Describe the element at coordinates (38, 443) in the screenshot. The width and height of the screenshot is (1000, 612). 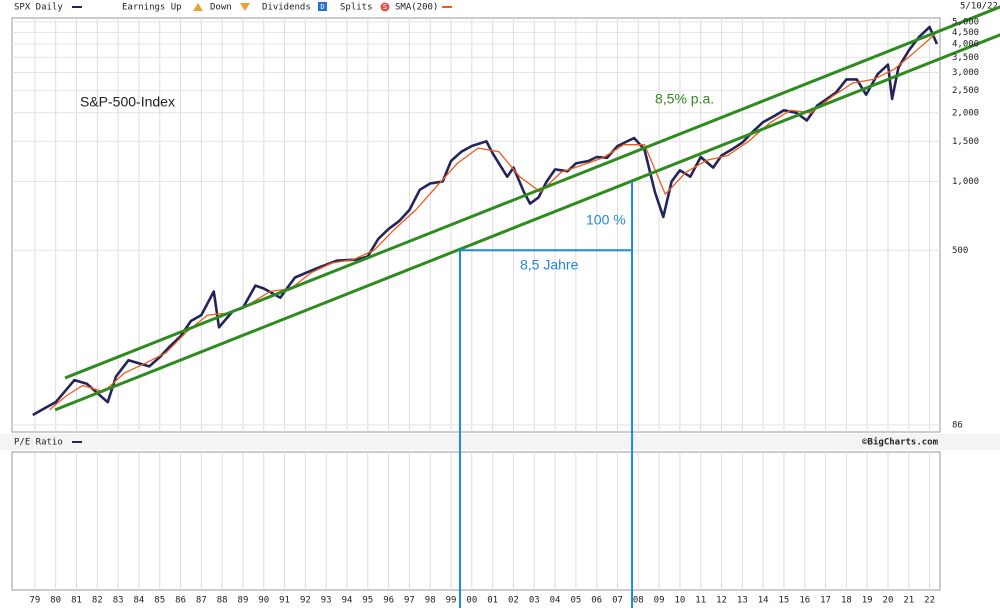
I see `lower-panel-title: P/E Ratio` at that location.